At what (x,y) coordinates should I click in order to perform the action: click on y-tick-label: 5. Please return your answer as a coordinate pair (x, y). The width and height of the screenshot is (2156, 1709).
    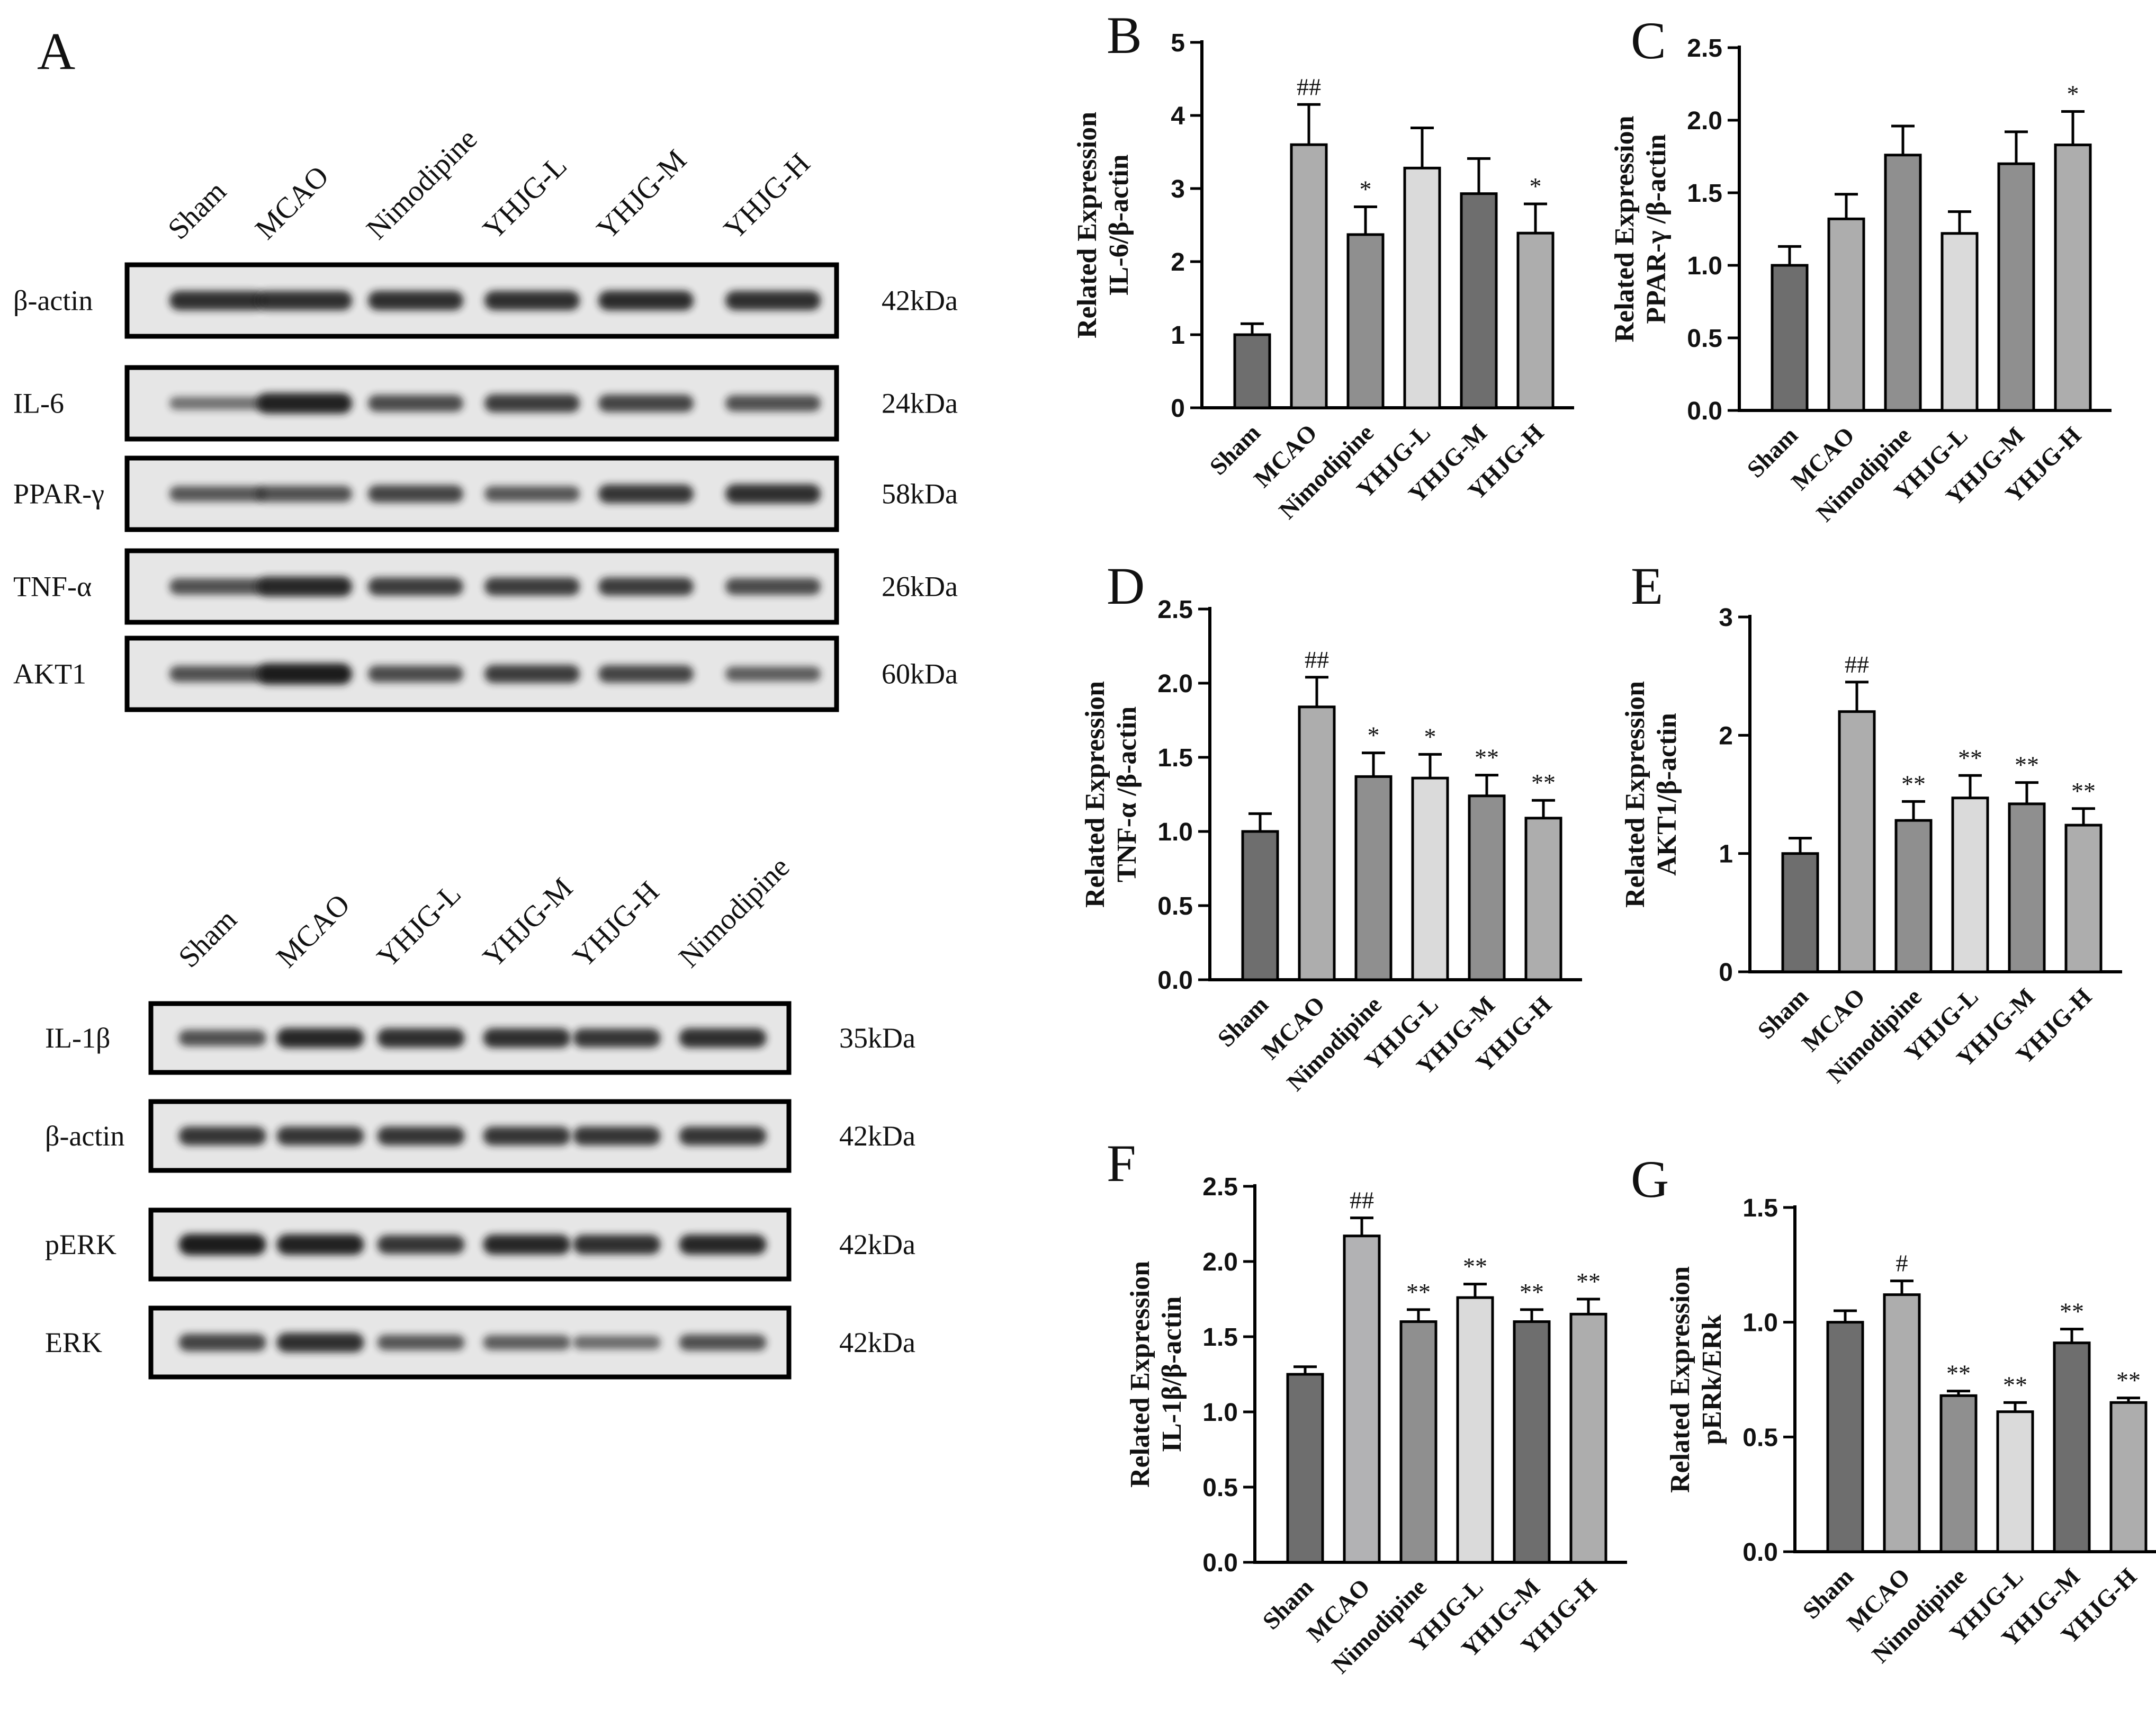
    Looking at the image, I should click on (1178, 43).